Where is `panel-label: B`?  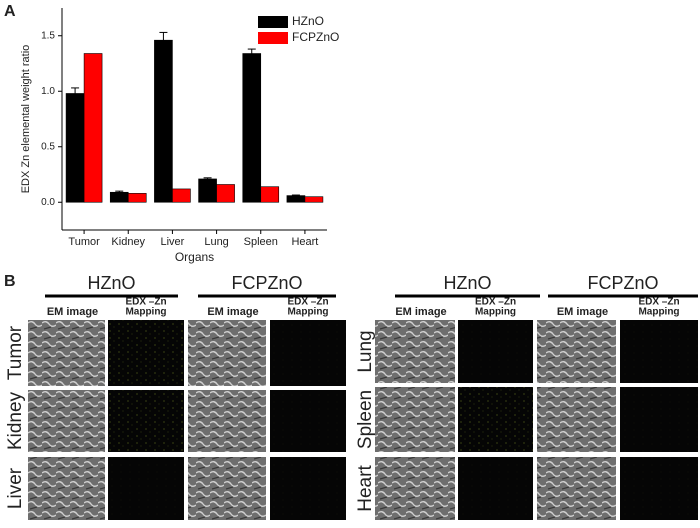 panel-label: B is located at coordinates (10, 281).